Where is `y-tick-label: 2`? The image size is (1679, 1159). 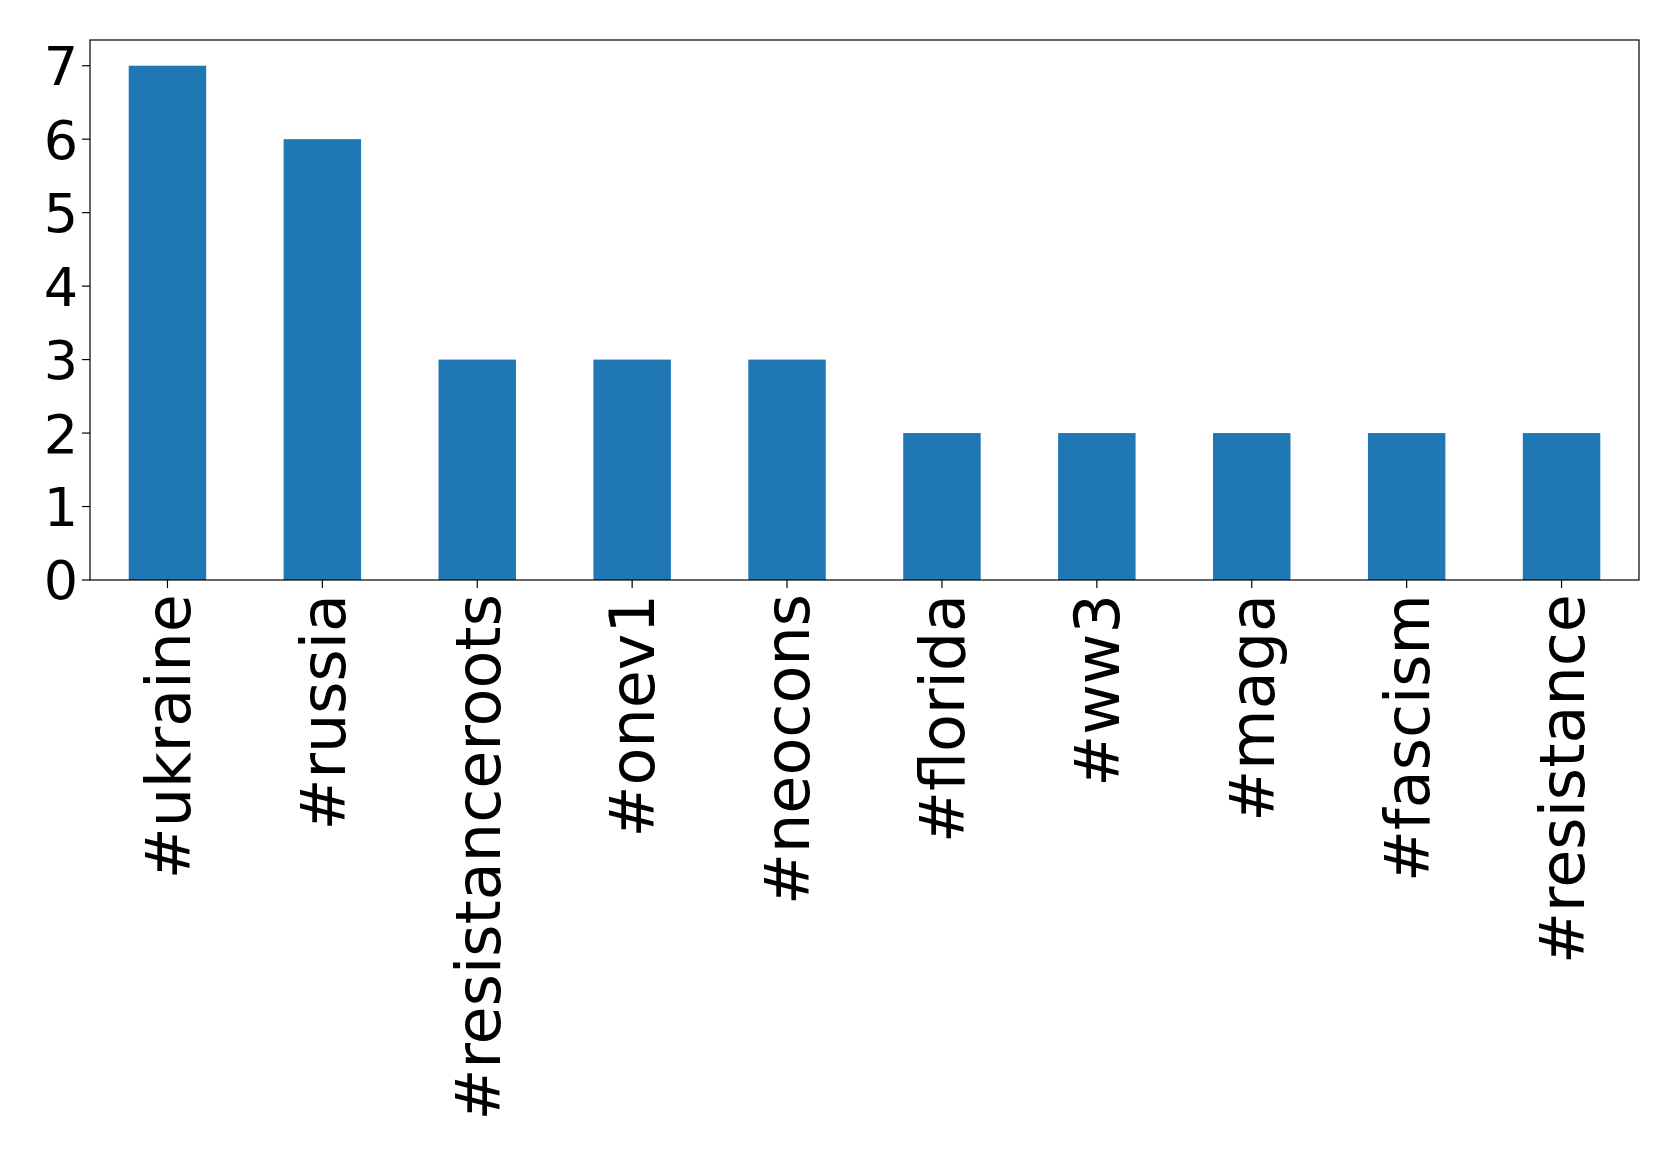
y-tick-label: 2 is located at coordinates (60, 434).